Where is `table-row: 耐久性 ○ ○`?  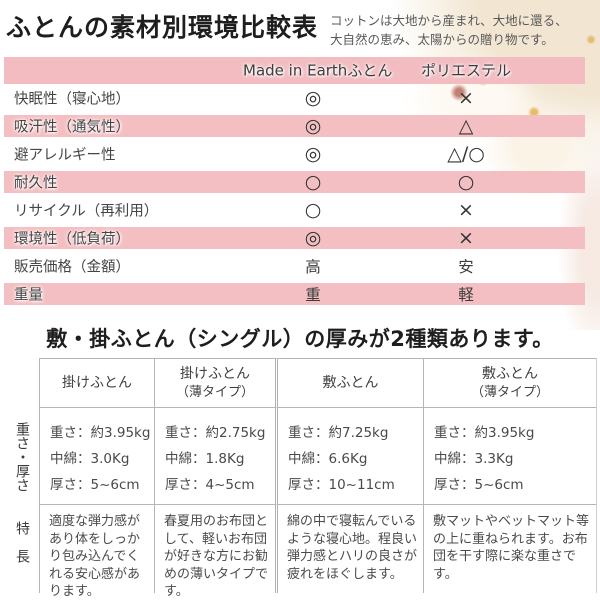
table-row: 耐久性 ○ ○ is located at coordinates (300, 182).